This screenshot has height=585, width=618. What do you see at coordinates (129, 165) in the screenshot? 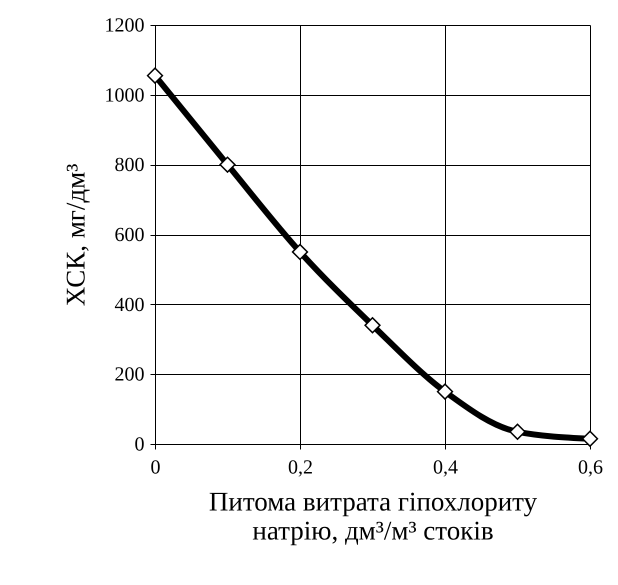
I see `y-tick-label: 800` at bounding box center [129, 165].